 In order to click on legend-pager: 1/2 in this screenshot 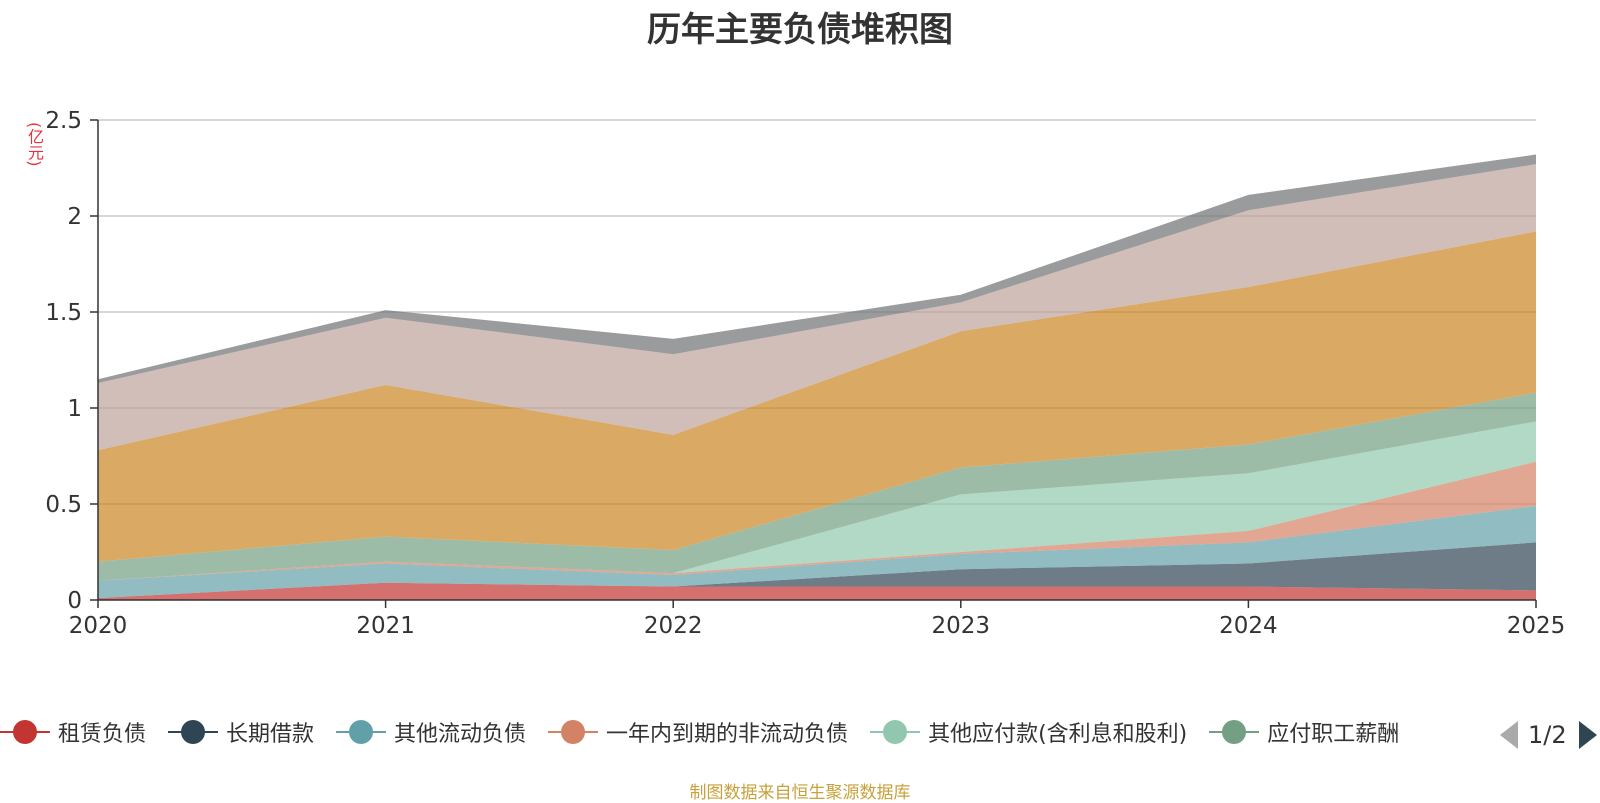, I will do `click(1548, 735)`.